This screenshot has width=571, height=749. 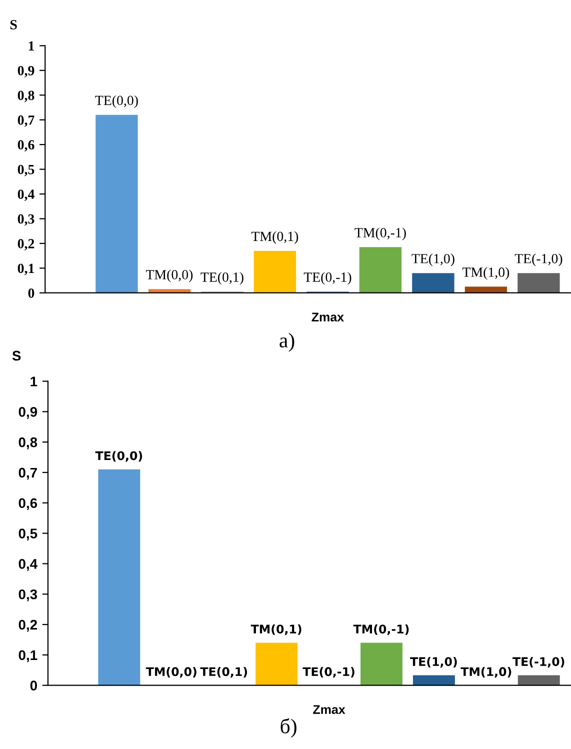 I want to click on text: б), so click(x=288, y=728).